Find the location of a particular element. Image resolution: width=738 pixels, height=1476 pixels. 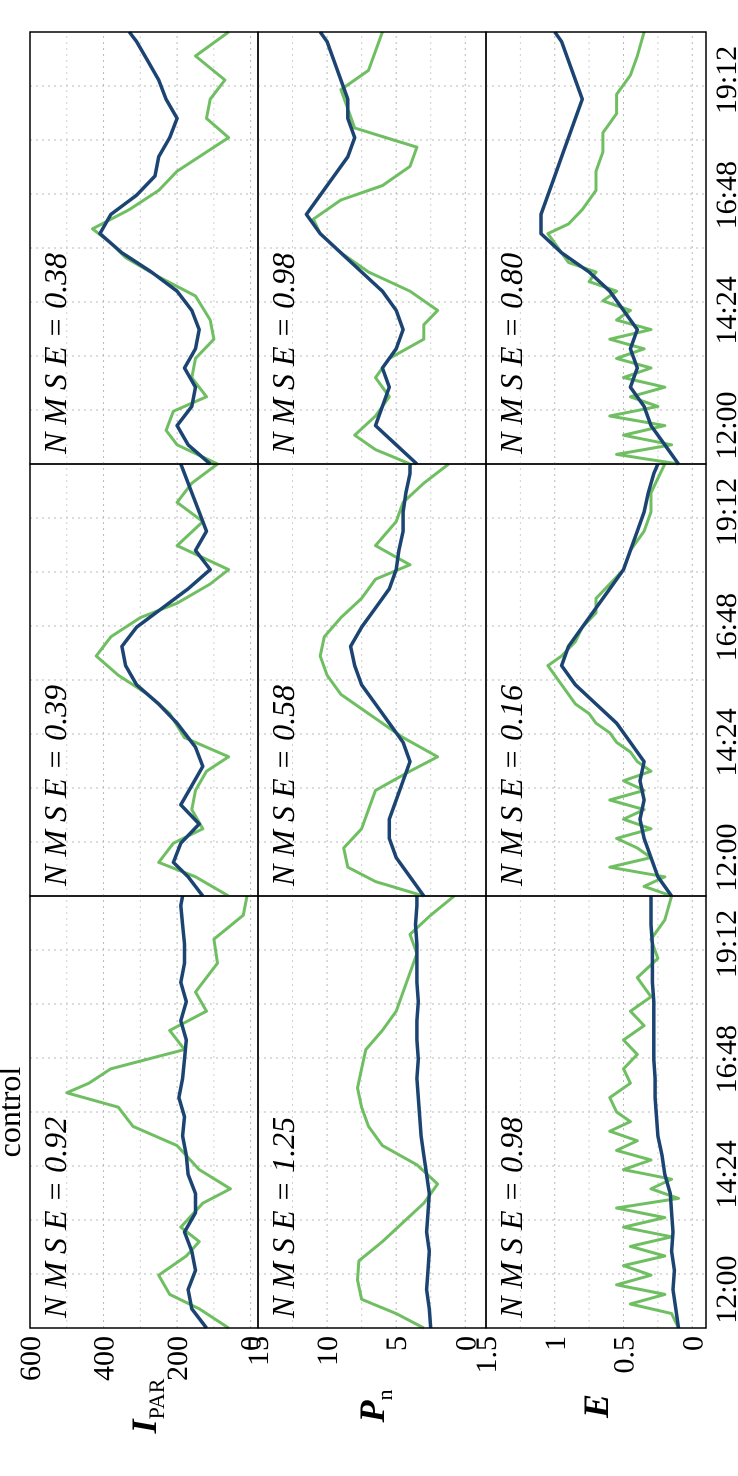

panel-0-series-0-line is located at coordinates (157, 1112).